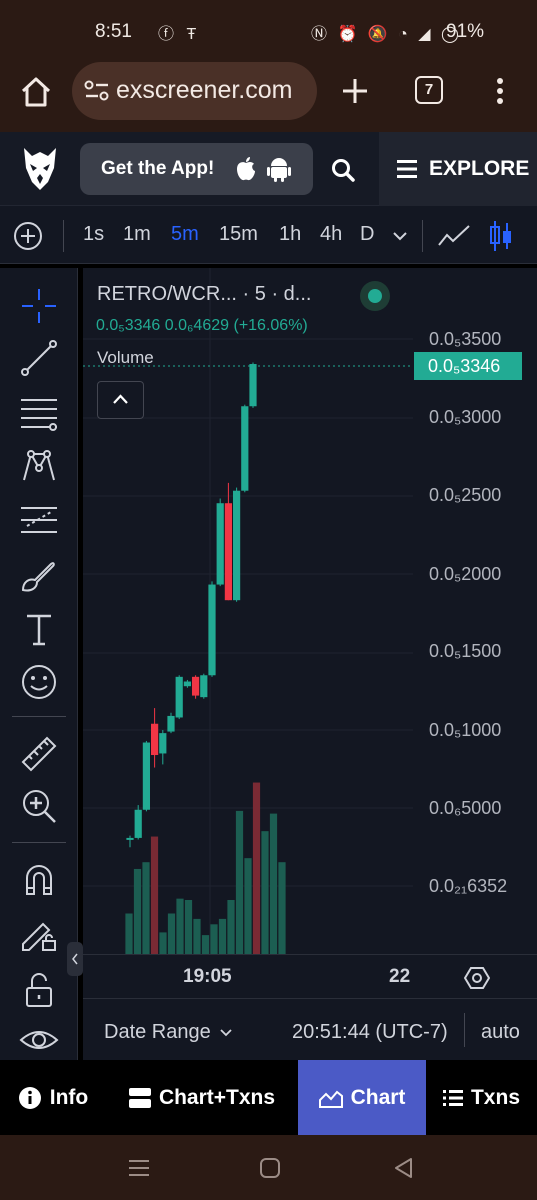 The height and width of the screenshot is (1200, 537). What do you see at coordinates (94, 234) in the screenshot?
I see `timeframe-1s: 1s` at bounding box center [94, 234].